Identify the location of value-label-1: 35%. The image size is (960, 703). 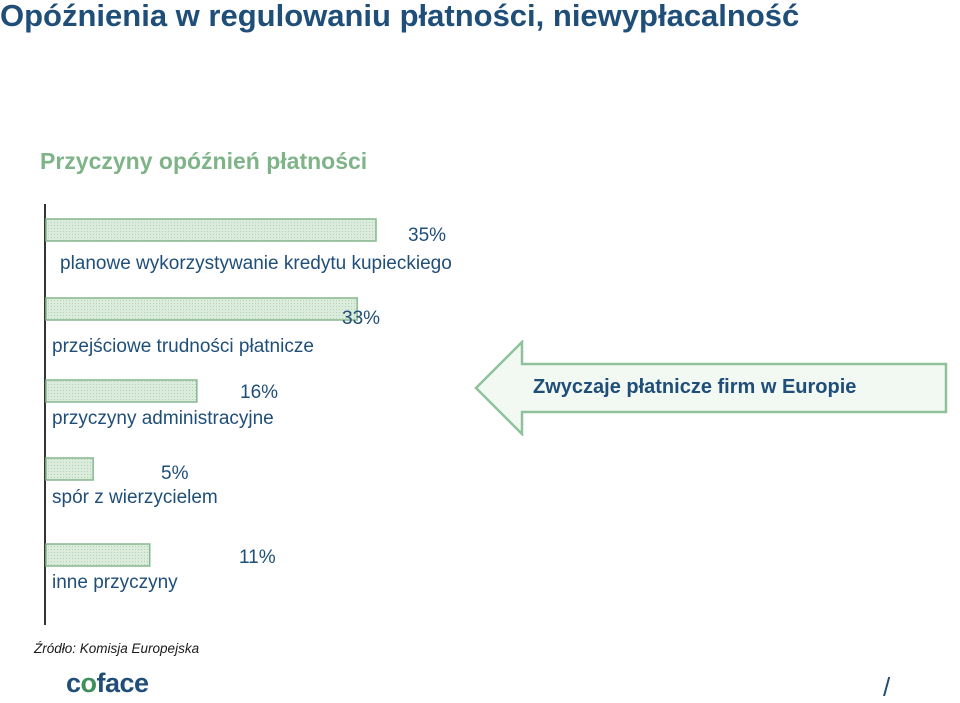
(427, 235).